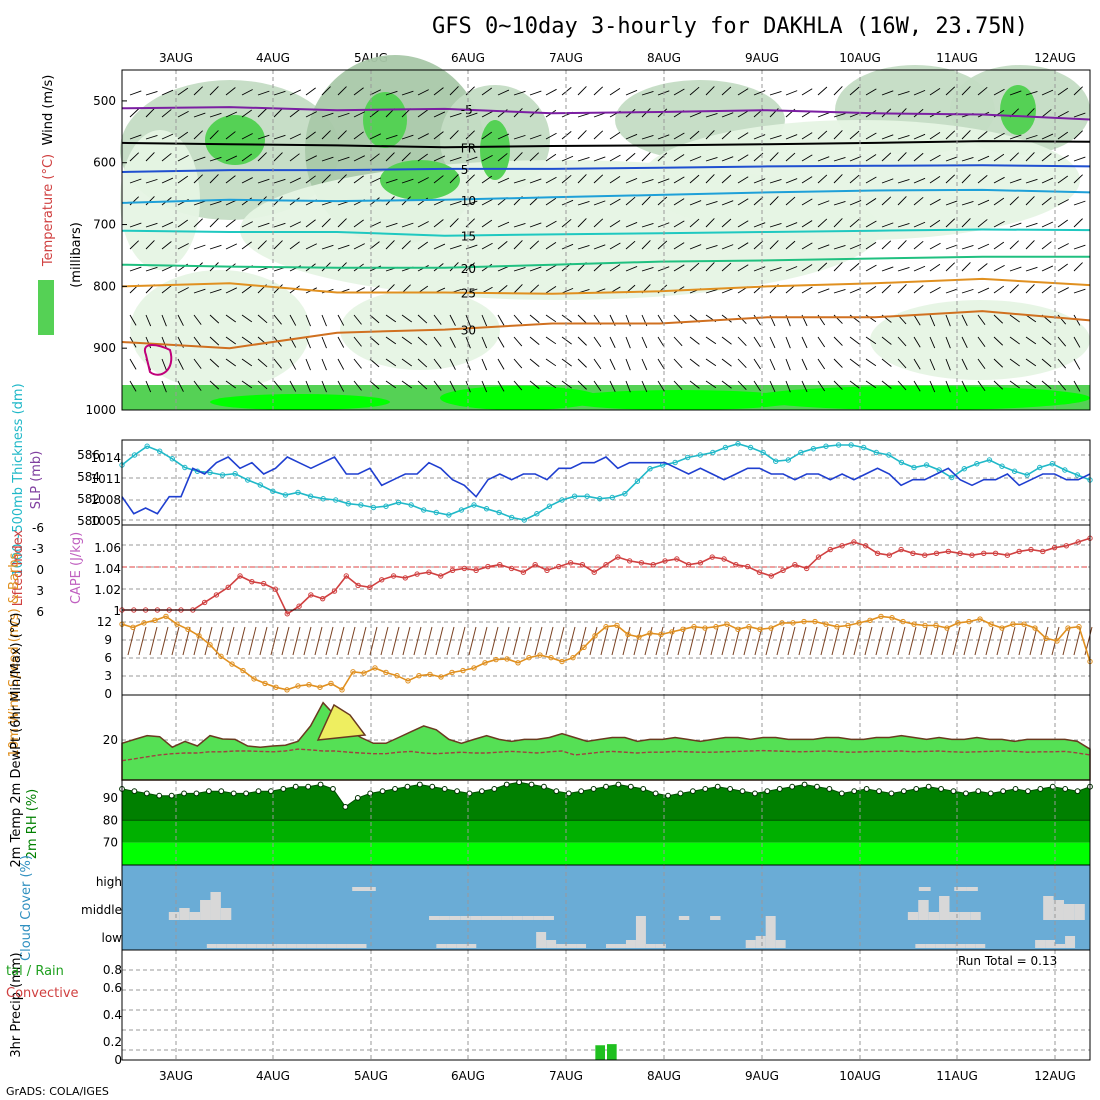 This screenshot has width=1100, height=1100. I want to click on x-tick-label-bottom: 10AUG, so click(860, 1076).